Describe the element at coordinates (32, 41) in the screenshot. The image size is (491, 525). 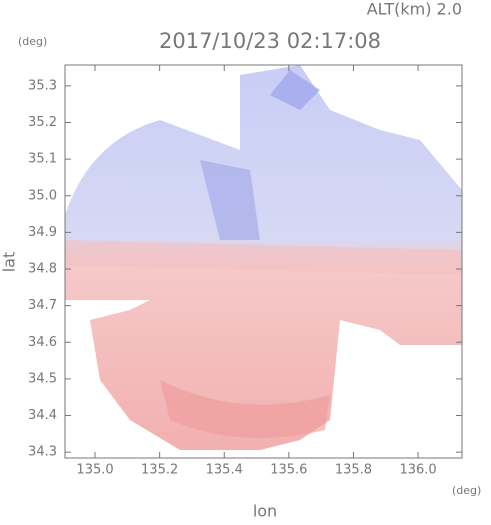
I see `y-unit: (deg)` at that location.